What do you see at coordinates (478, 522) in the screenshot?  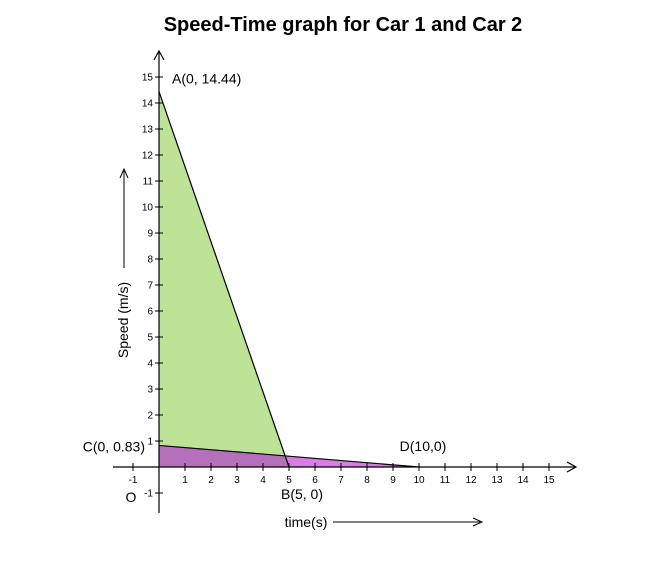 I see `x-axis-label-arrowhead` at bounding box center [478, 522].